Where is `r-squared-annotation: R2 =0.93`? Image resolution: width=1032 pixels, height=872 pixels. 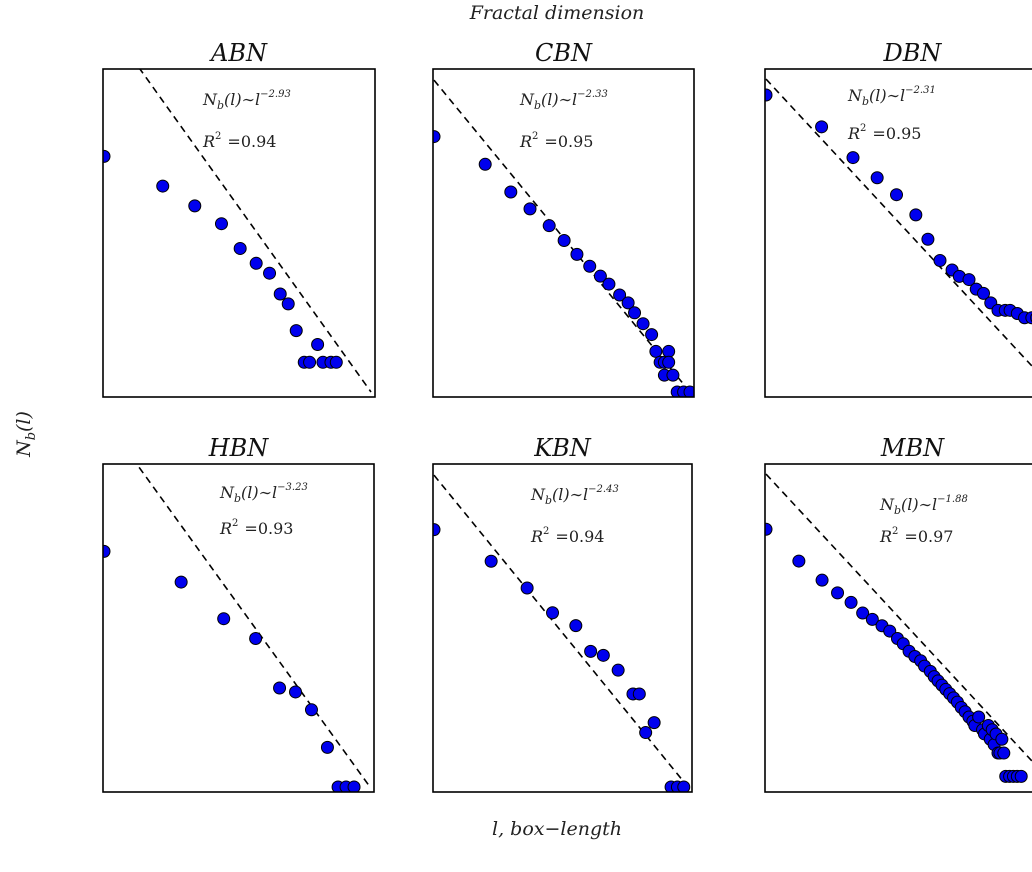
r-squared-annotation: R2 =0.93 is located at coordinates (256, 528).